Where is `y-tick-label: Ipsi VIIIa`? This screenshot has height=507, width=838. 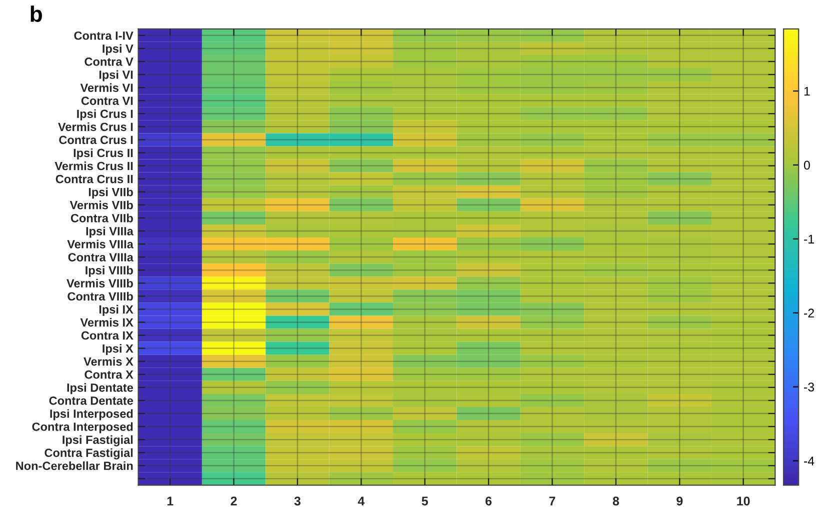
y-tick-label: Ipsi VIIIa is located at coordinates (110, 232).